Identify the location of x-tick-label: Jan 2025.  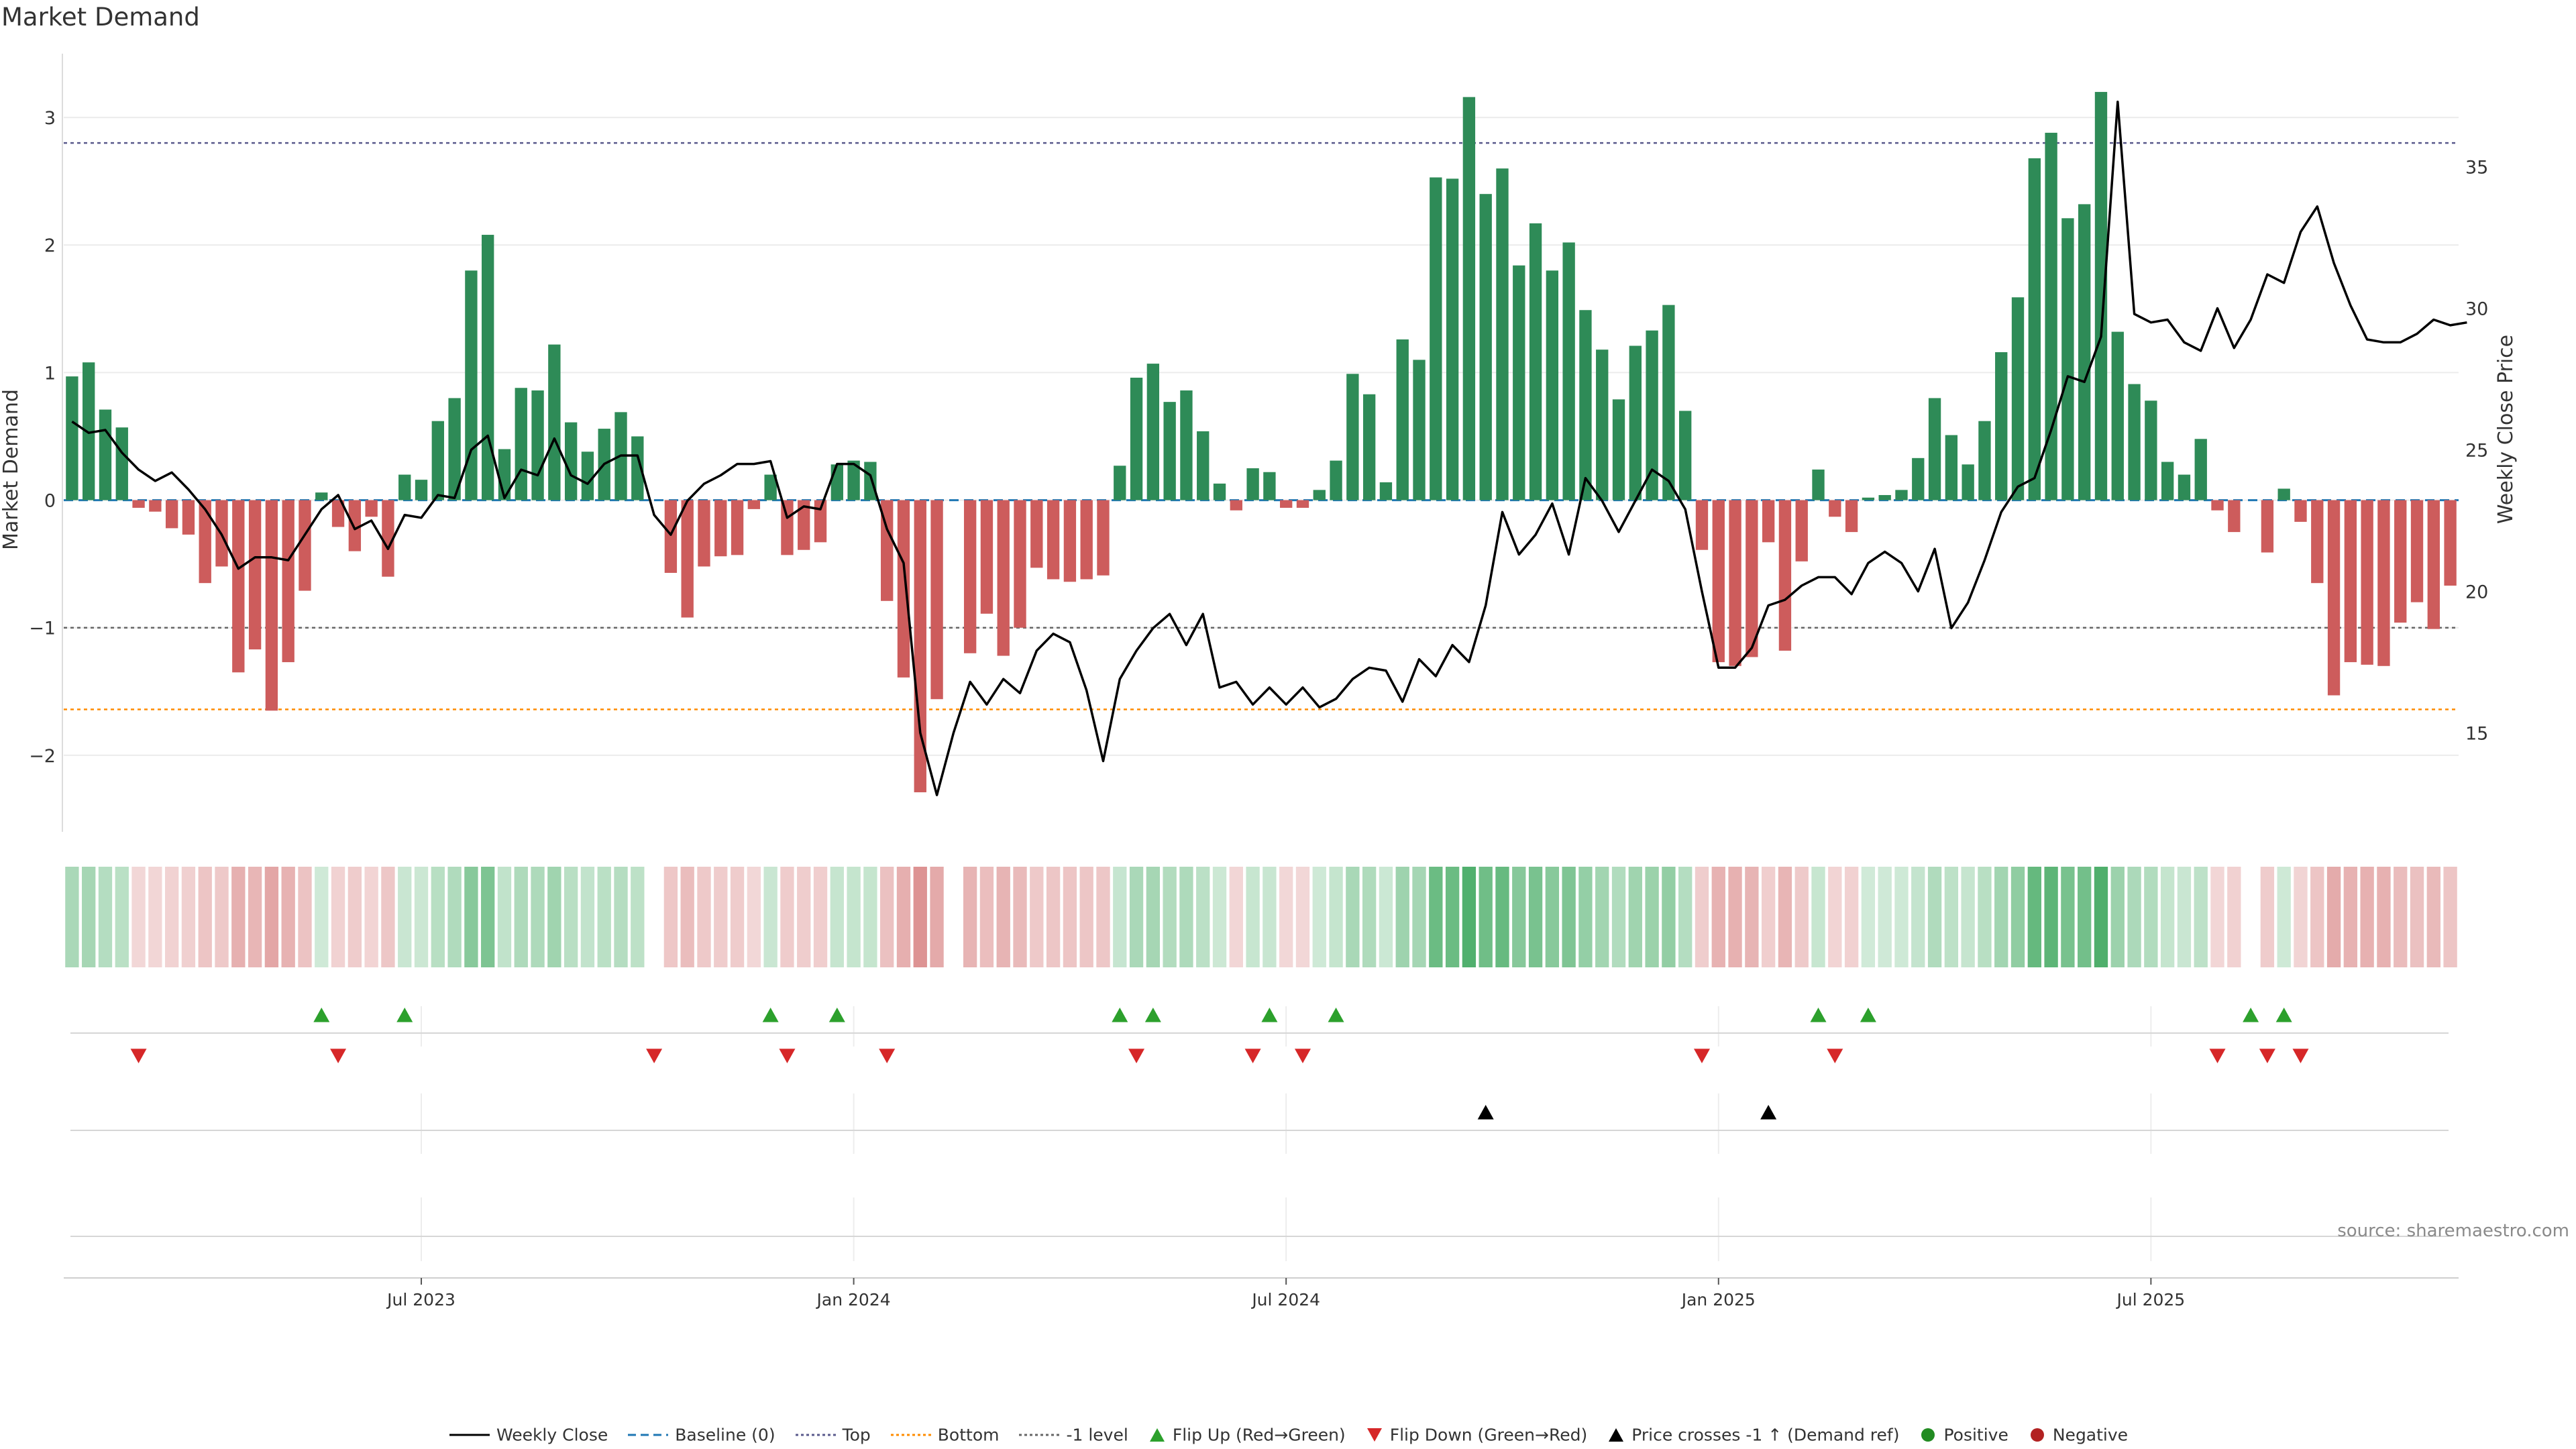
(1718, 1299).